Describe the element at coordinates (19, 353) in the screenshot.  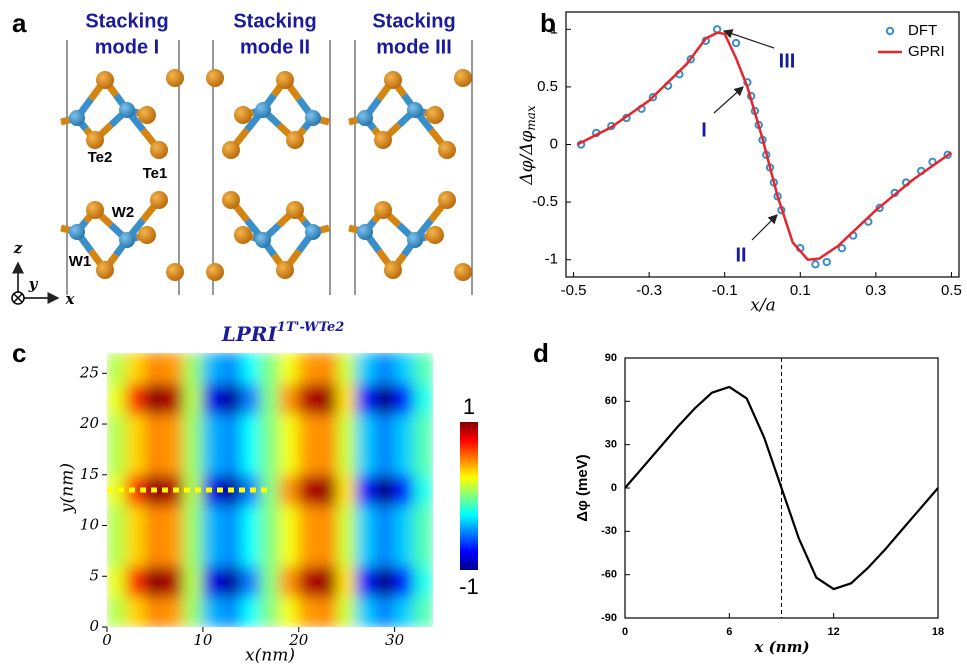
I see `panel-label: c` at that location.